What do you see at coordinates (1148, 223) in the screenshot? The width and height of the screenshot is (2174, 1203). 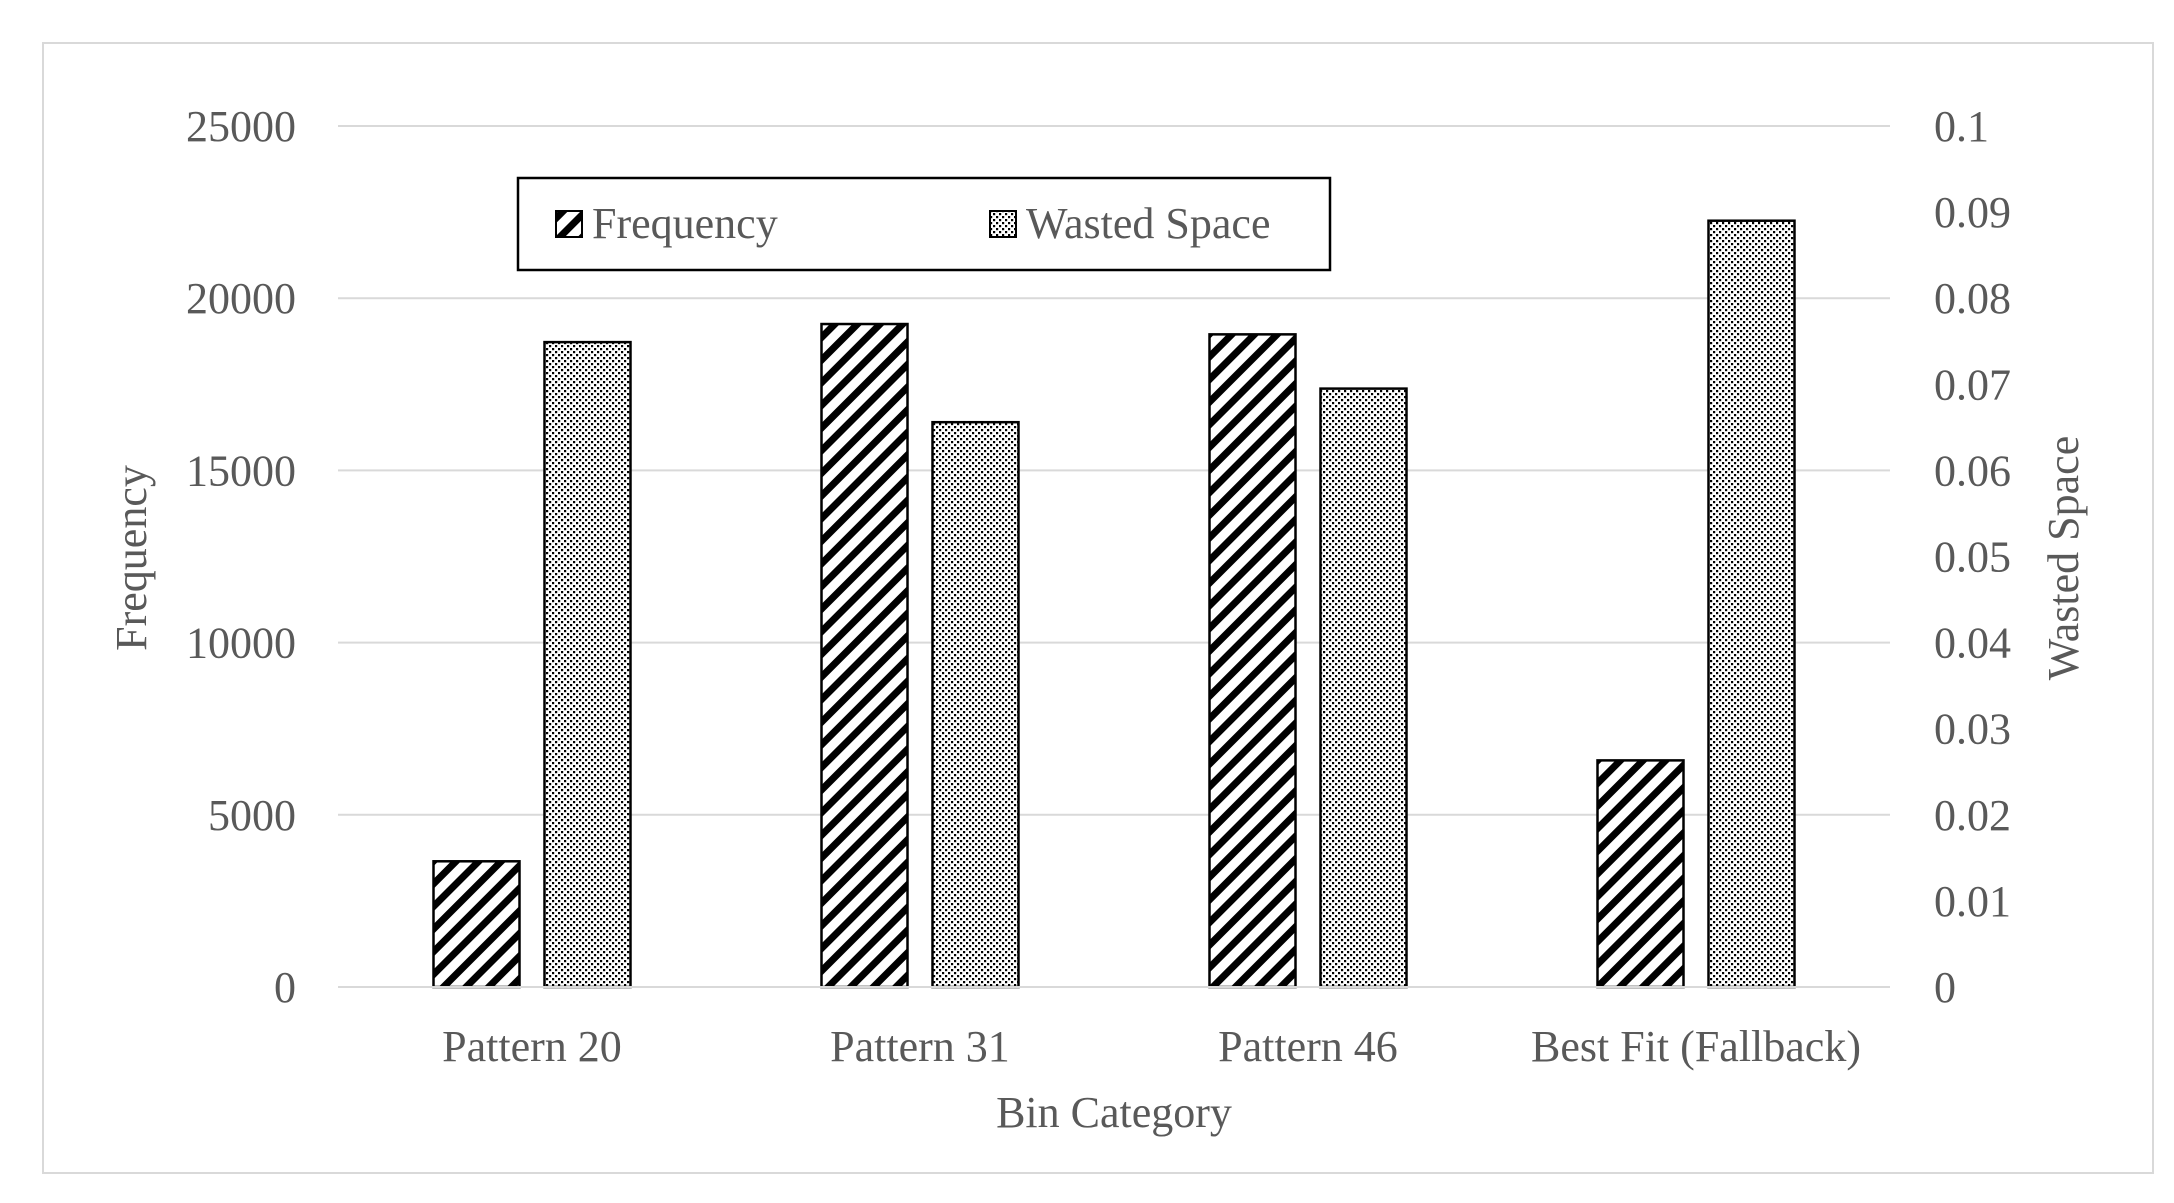 I see `legend-label-wasted-space: Wasted Space` at bounding box center [1148, 223].